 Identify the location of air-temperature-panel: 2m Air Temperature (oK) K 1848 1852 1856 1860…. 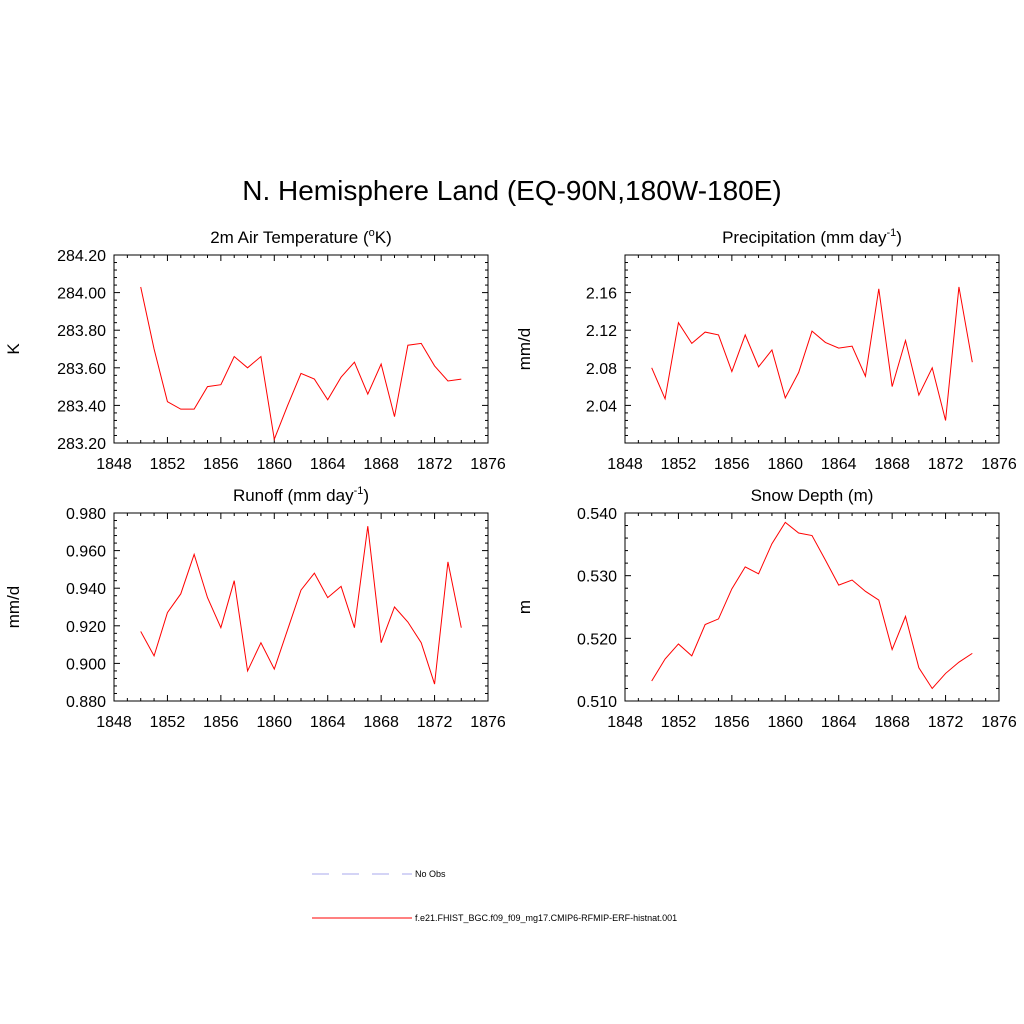
(255, 350).